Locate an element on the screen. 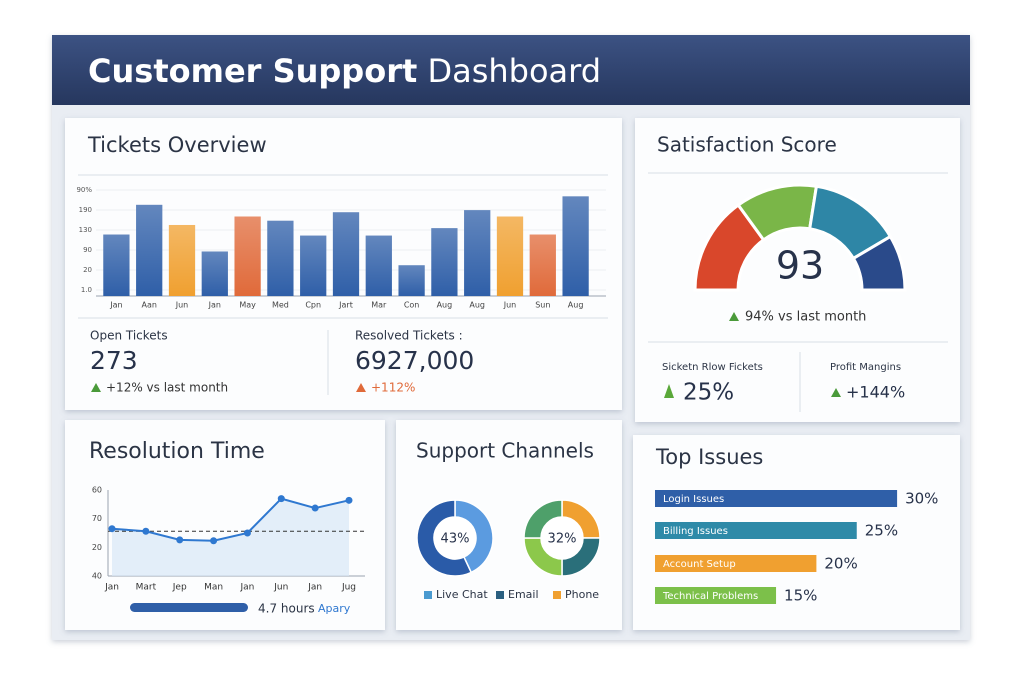 The image size is (1024, 683). title-rest: Dashboard is located at coordinates (514, 71).